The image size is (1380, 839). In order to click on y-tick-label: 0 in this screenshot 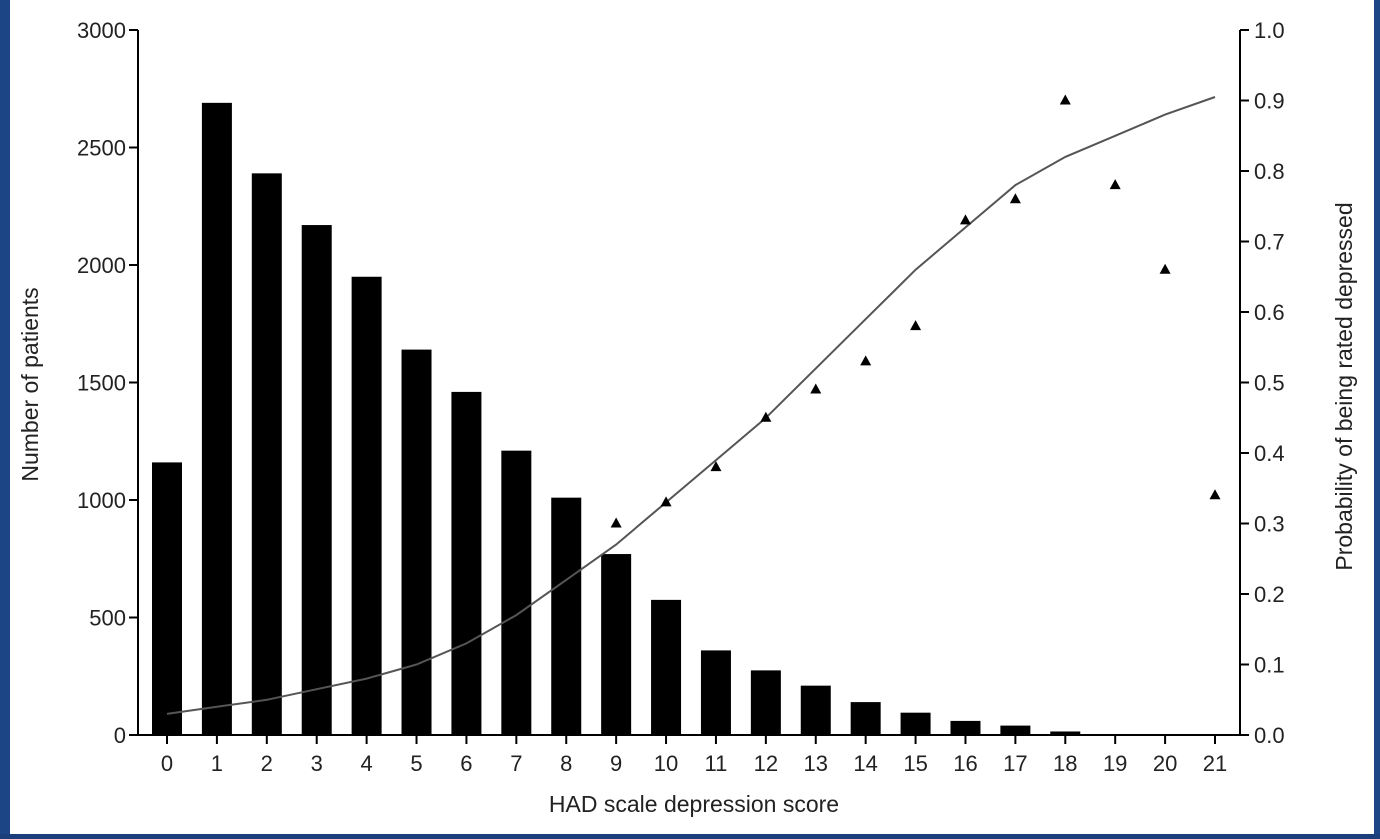, I will do `click(120, 735)`.